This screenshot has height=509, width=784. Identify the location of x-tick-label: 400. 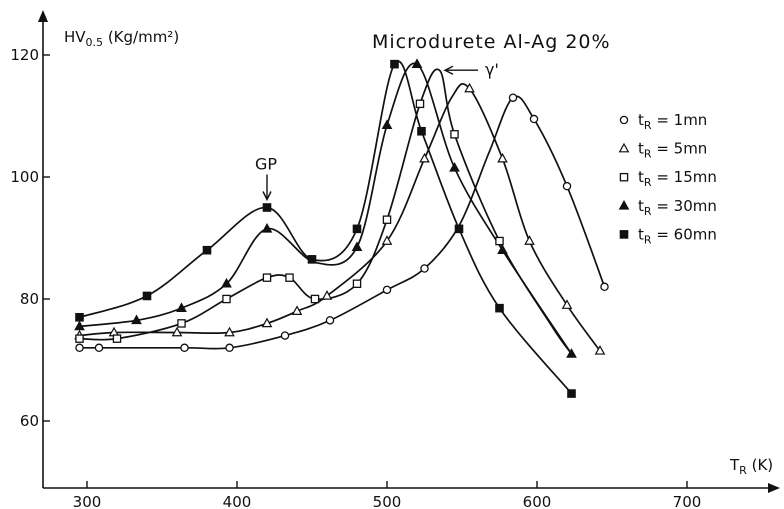
(237, 501).